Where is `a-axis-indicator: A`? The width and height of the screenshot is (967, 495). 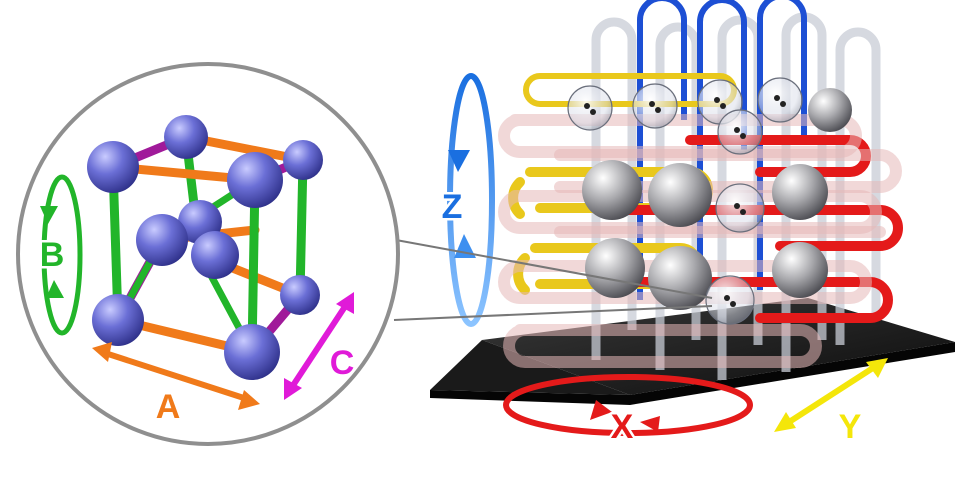
a-axis-indicator: A is located at coordinates (176, 385).